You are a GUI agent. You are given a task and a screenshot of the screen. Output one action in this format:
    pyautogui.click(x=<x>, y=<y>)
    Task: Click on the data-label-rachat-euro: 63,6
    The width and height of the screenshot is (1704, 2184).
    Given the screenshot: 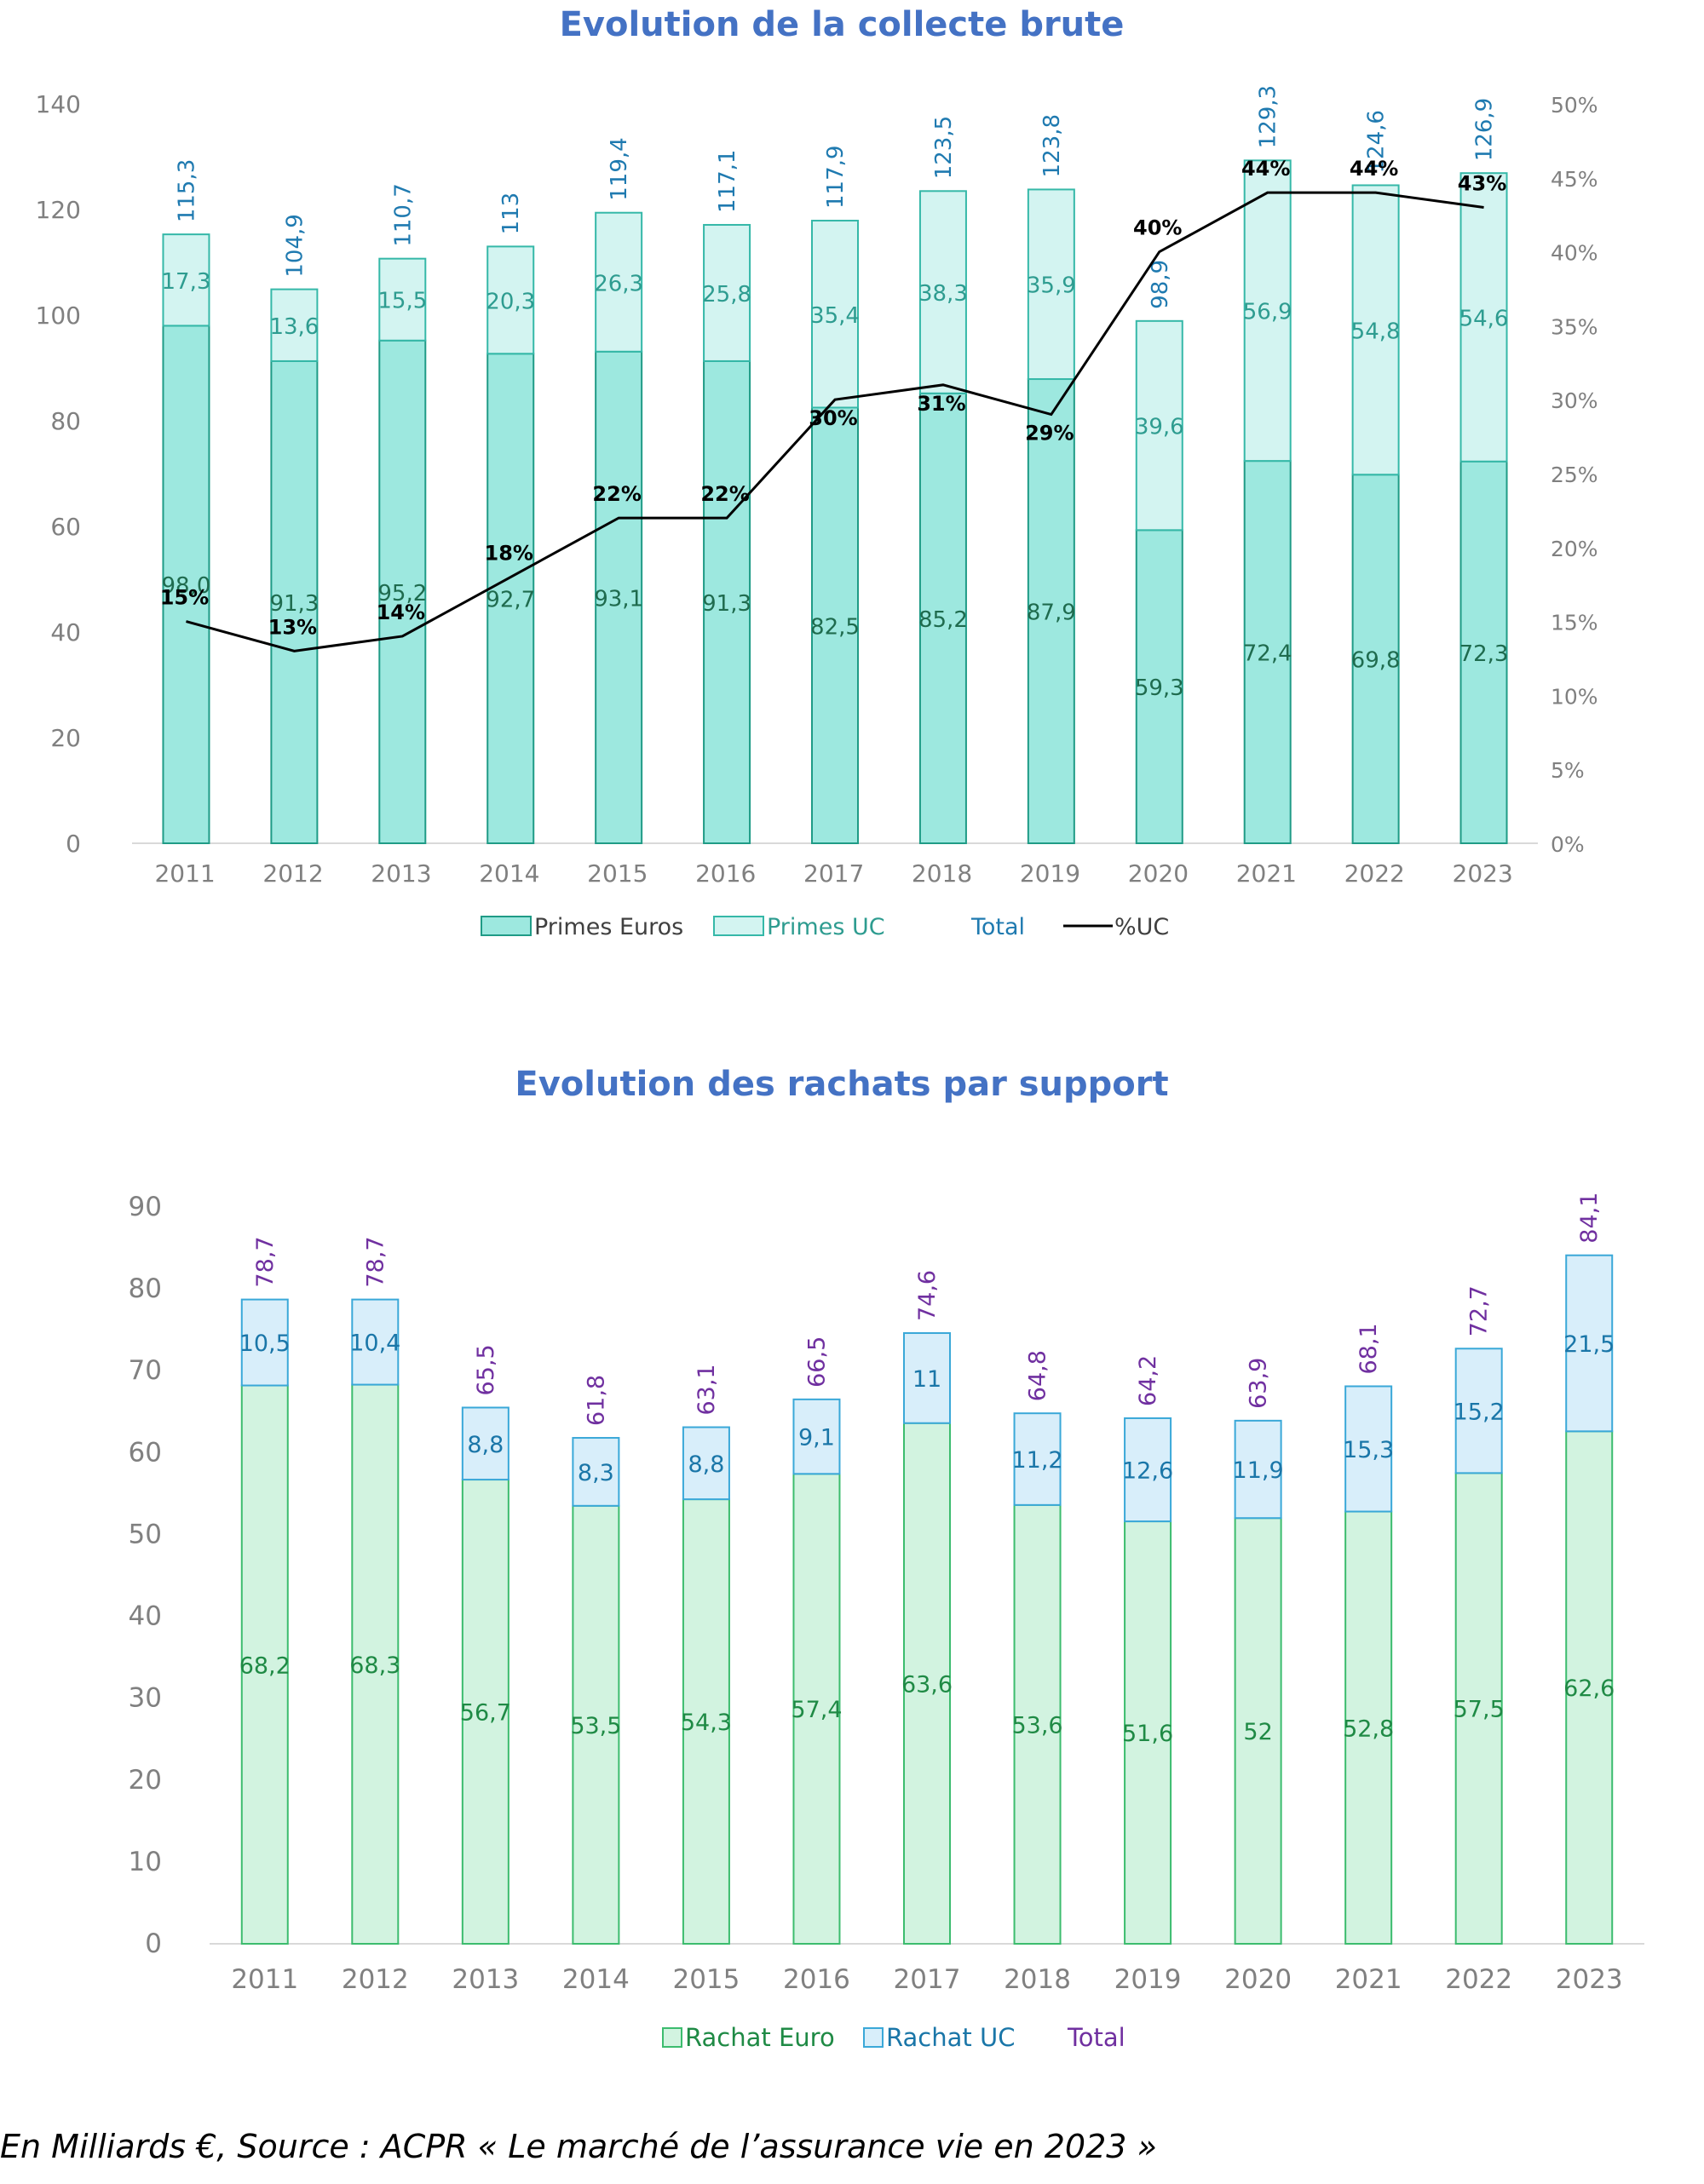 What is the action you would take?
    pyautogui.click(x=927, y=1684)
    